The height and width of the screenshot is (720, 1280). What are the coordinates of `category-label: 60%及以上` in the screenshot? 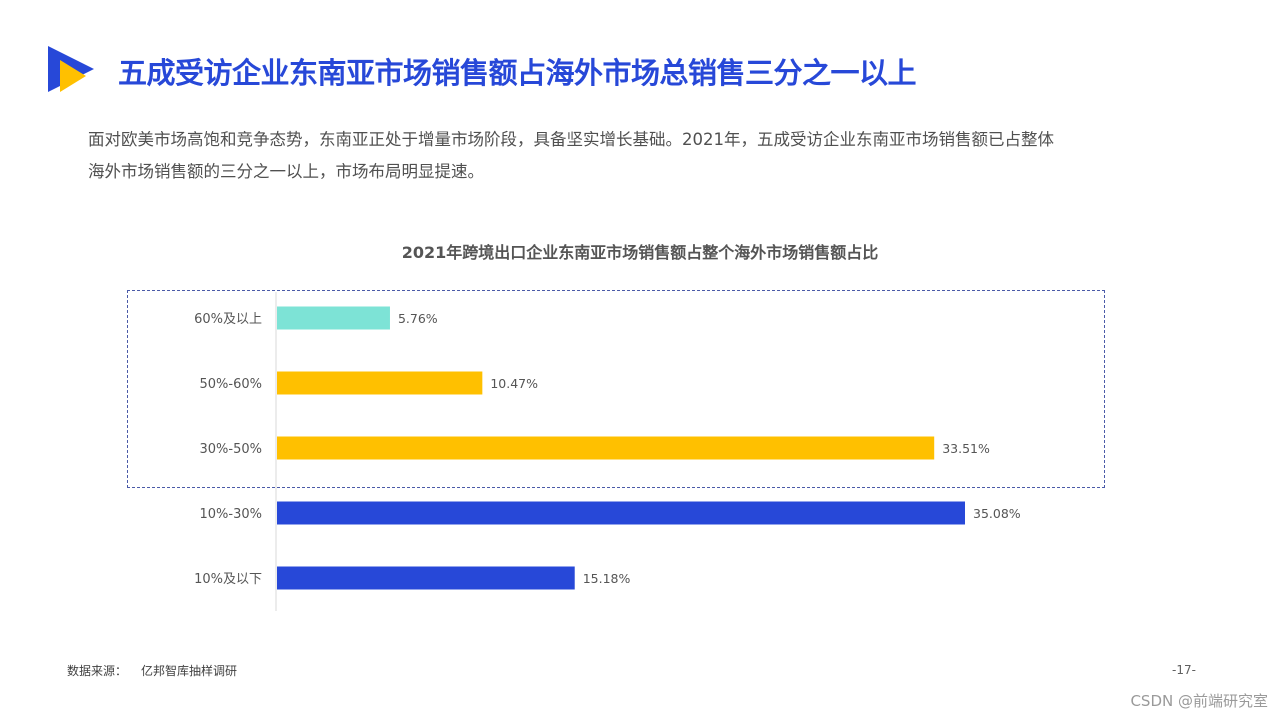 It's located at (228, 319).